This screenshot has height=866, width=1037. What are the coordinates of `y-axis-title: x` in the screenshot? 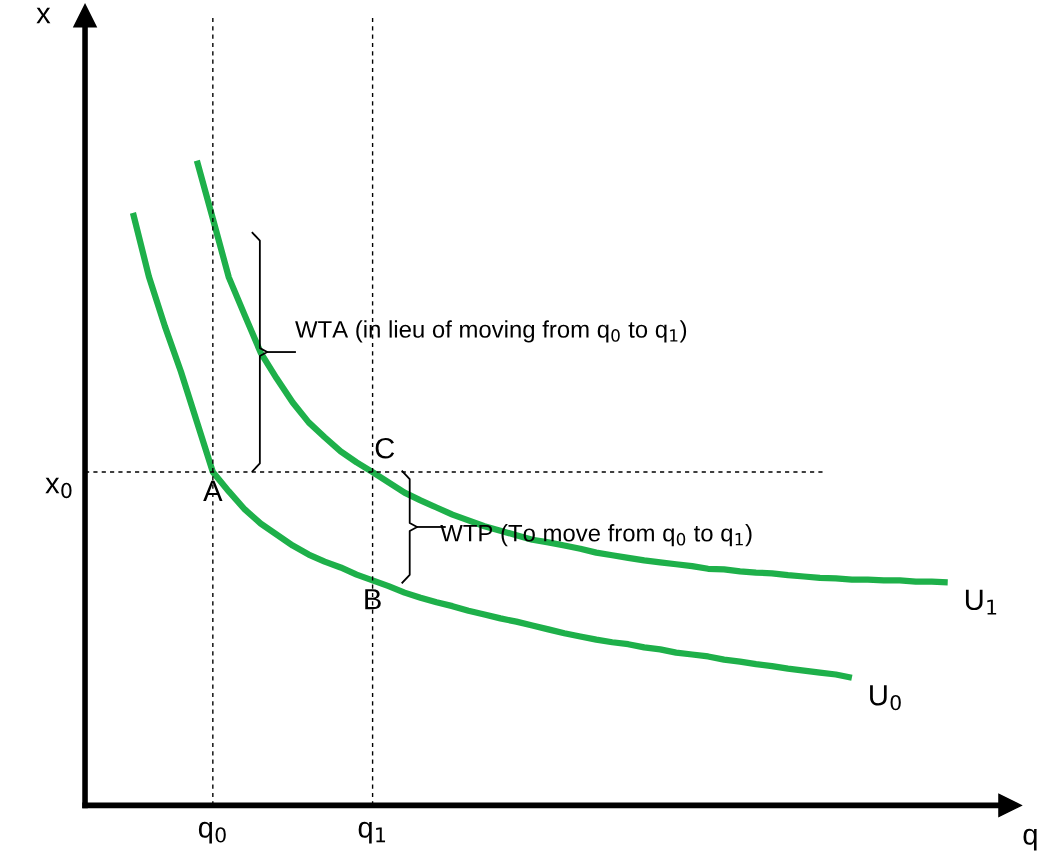 It's located at (43, 15).